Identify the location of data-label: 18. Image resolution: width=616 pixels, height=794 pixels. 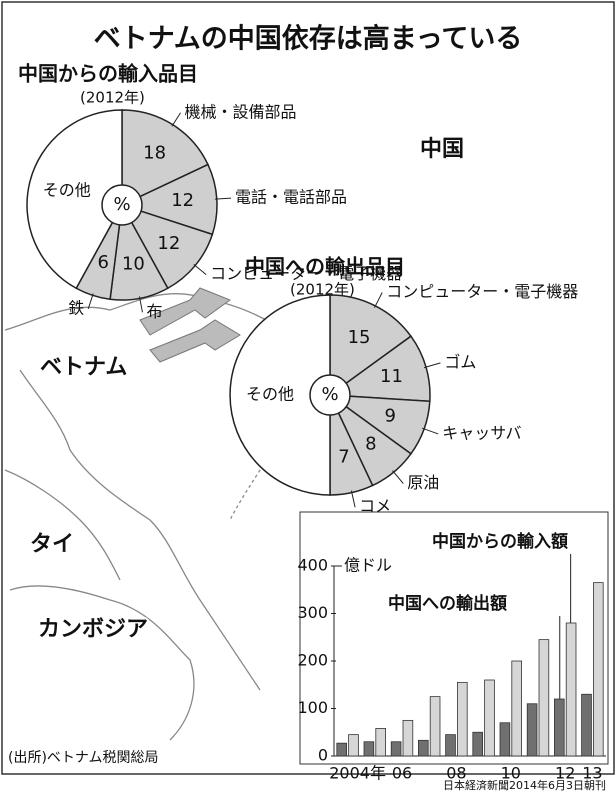
(154, 153).